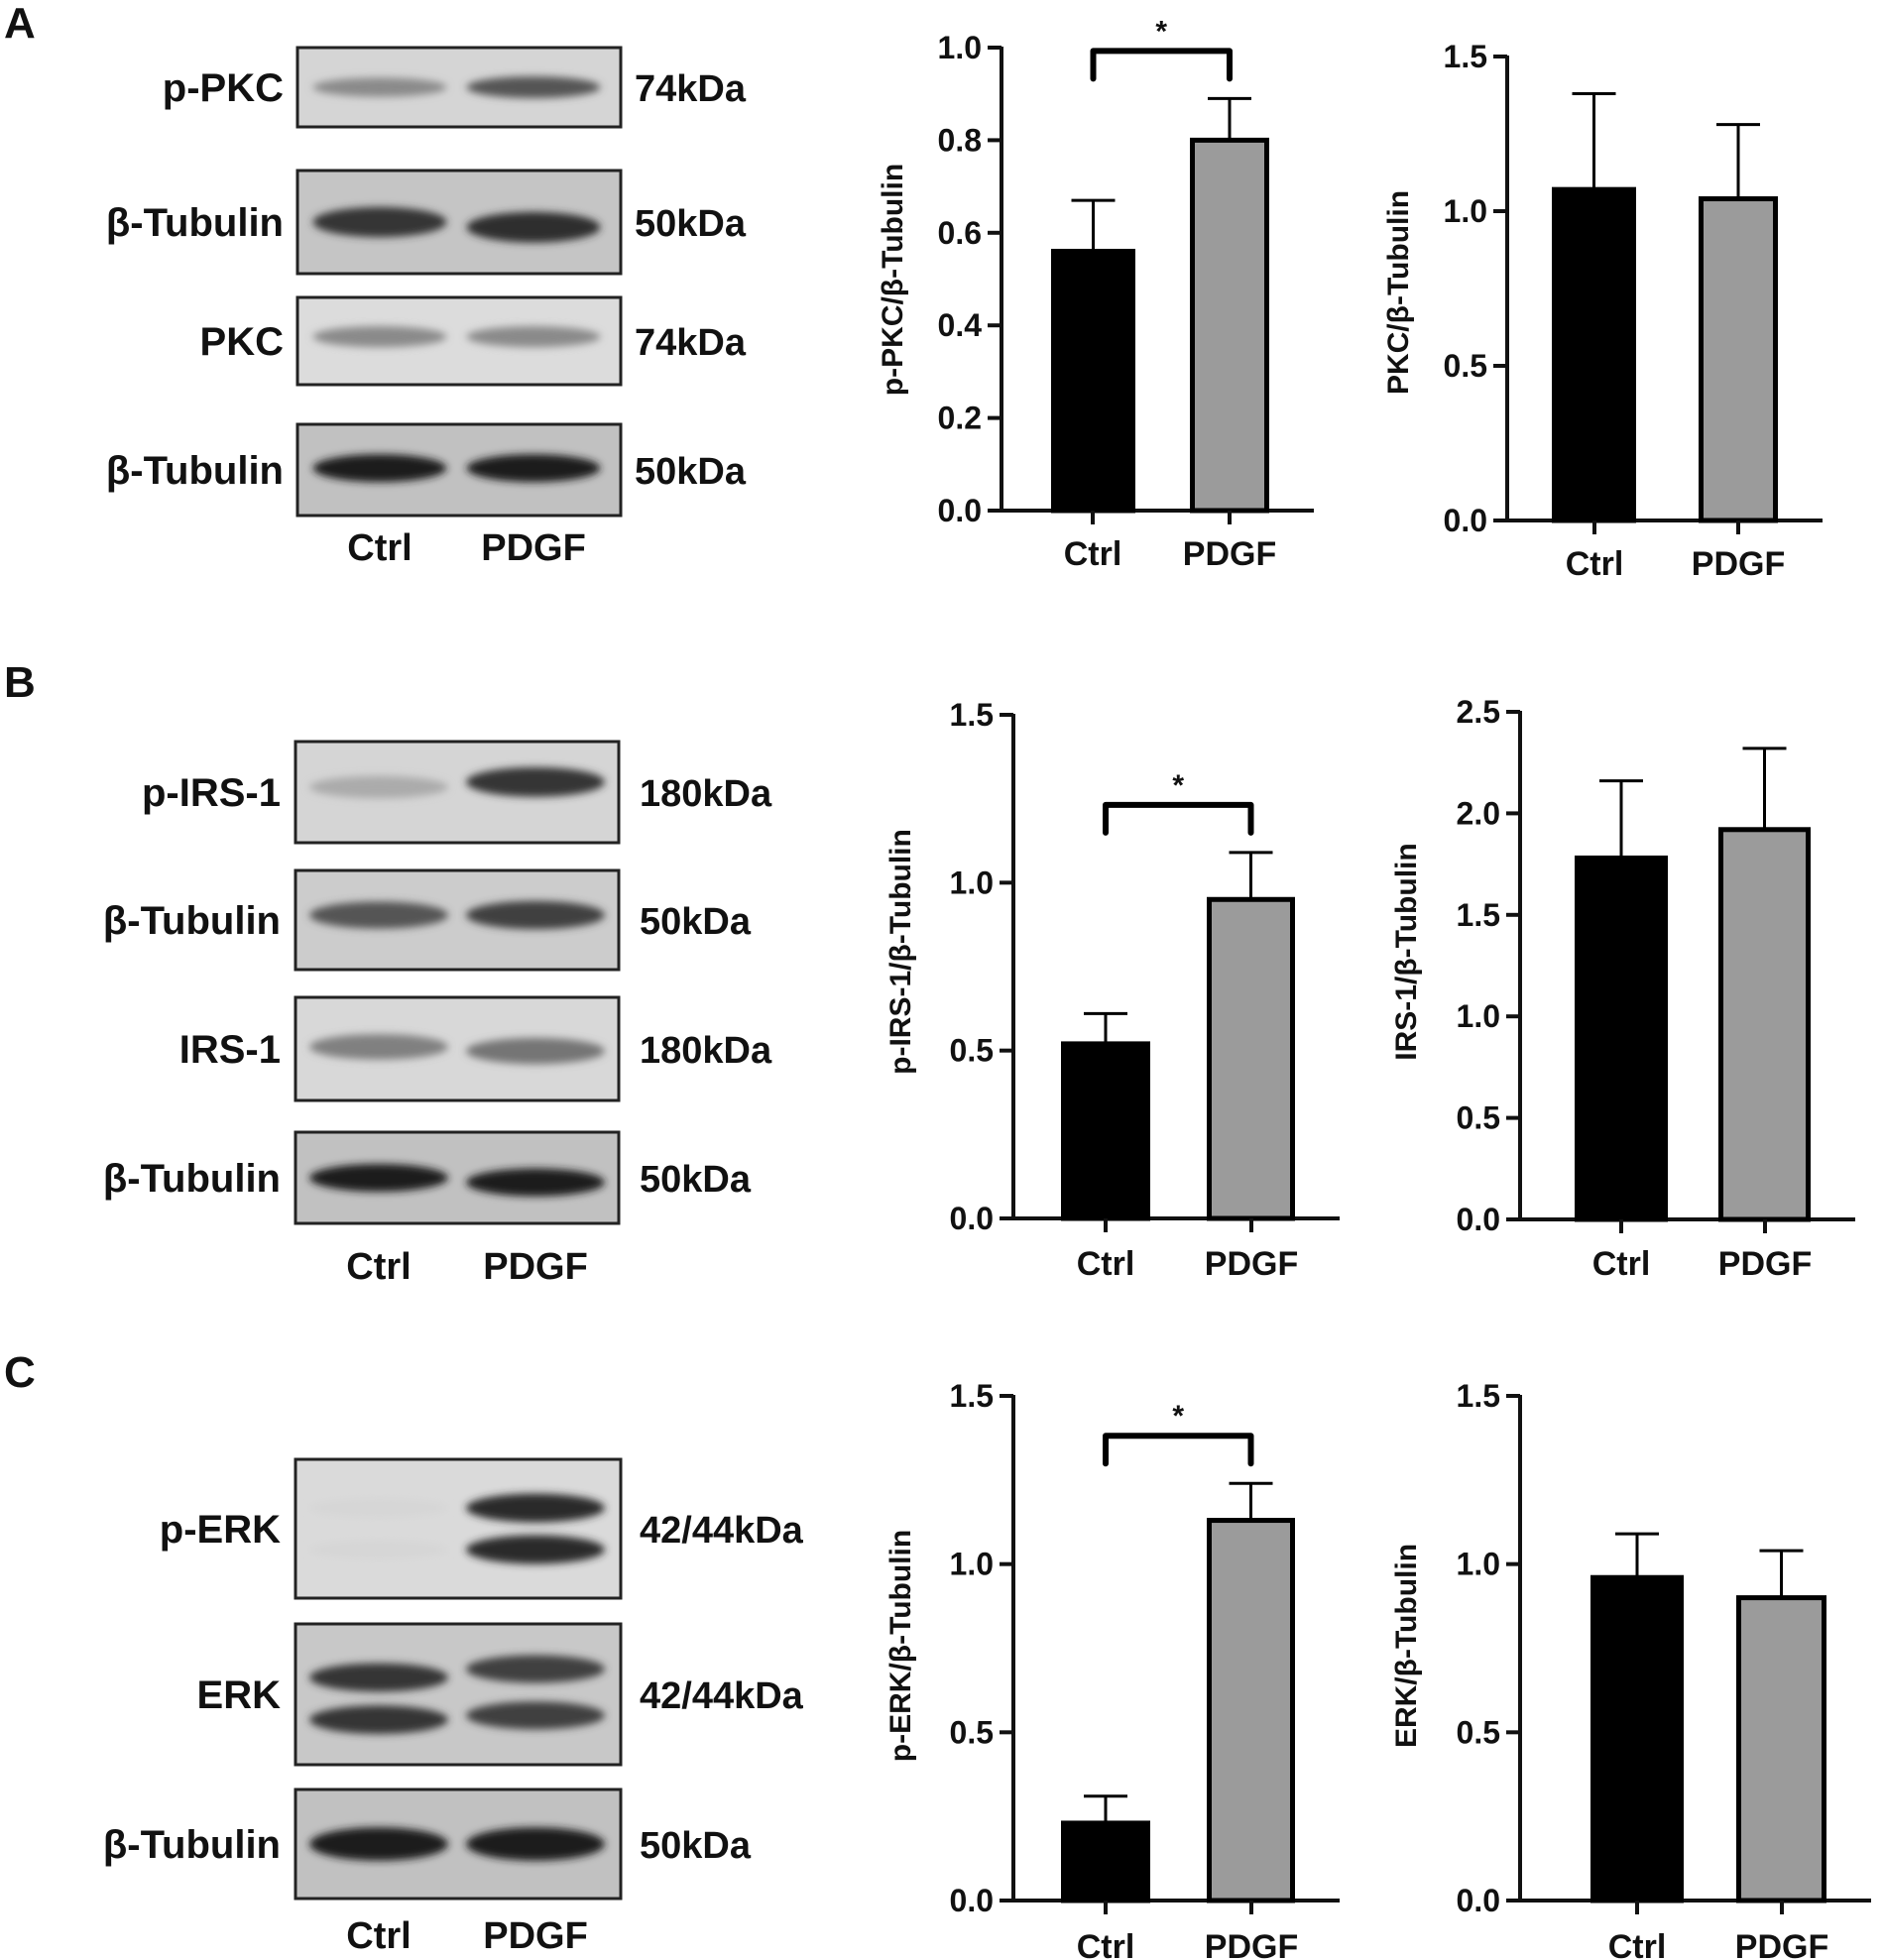  Describe the element at coordinates (960, 418) in the screenshot. I see `y-tick-label: 0.2` at that location.